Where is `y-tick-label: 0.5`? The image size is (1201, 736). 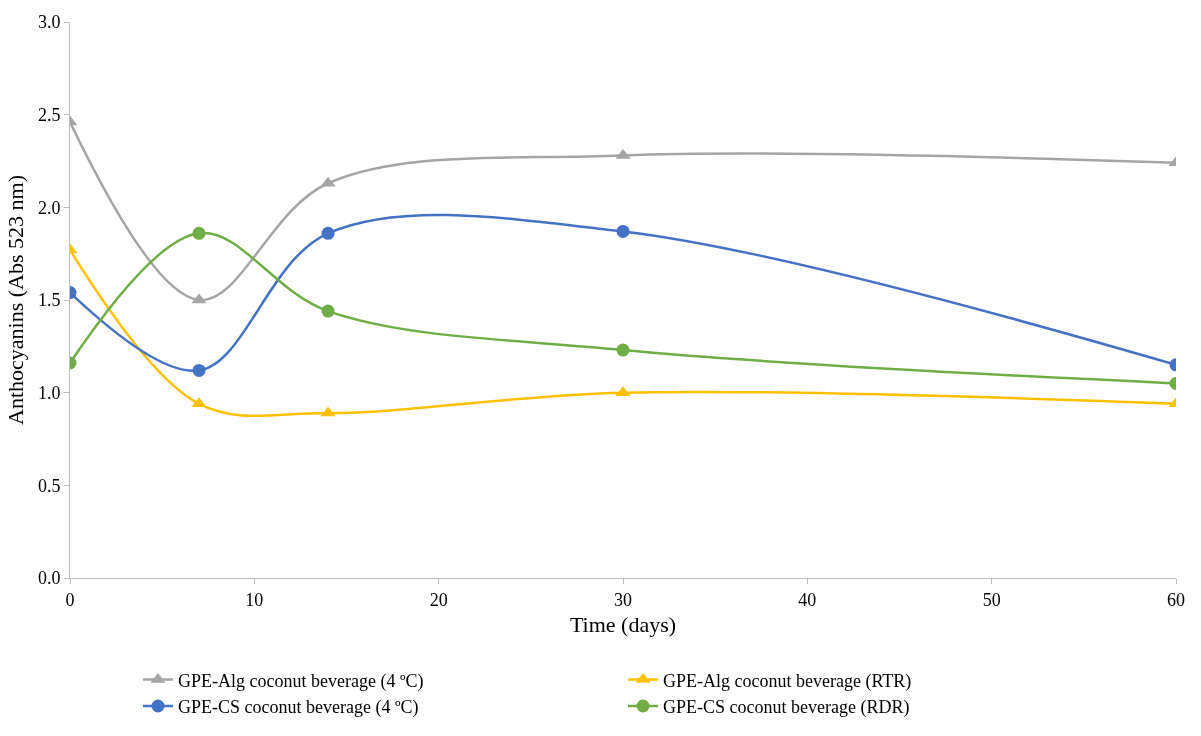
y-tick-label: 0.5 is located at coordinates (49, 485).